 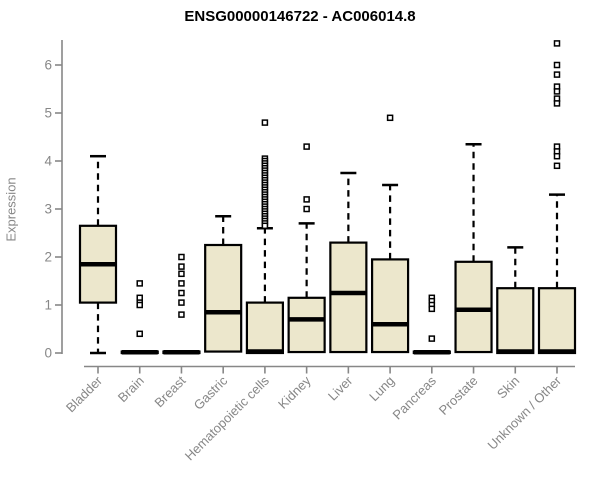 What do you see at coordinates (48, 161) in the screenshot?
I see `y-tick-label: 4` at bounding box center [48, 161].